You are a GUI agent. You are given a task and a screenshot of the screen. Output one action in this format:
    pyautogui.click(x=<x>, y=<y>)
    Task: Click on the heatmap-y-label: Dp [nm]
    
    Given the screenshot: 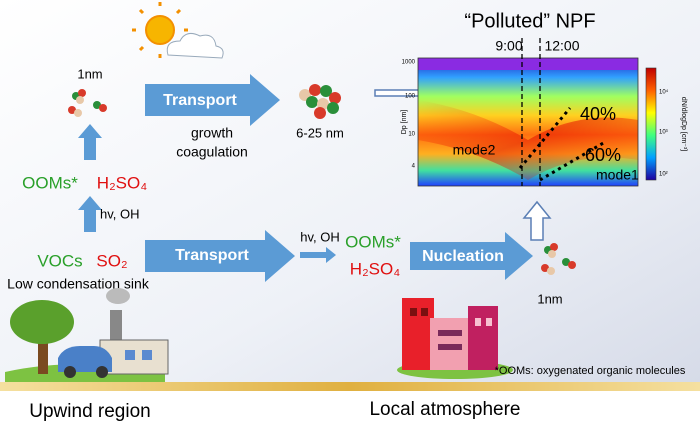 What is the action you would take?
    pyautogui.click(x=404, y=122)
    